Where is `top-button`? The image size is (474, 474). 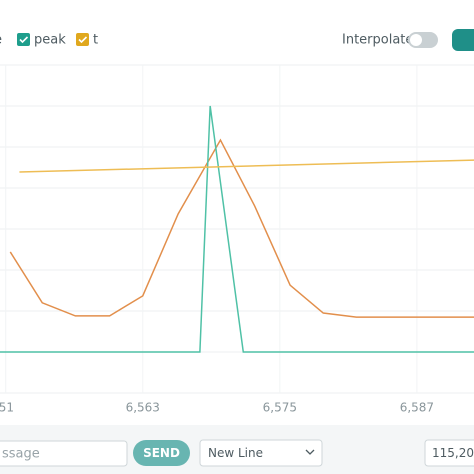
top-button is located at coordinates (463, 40).